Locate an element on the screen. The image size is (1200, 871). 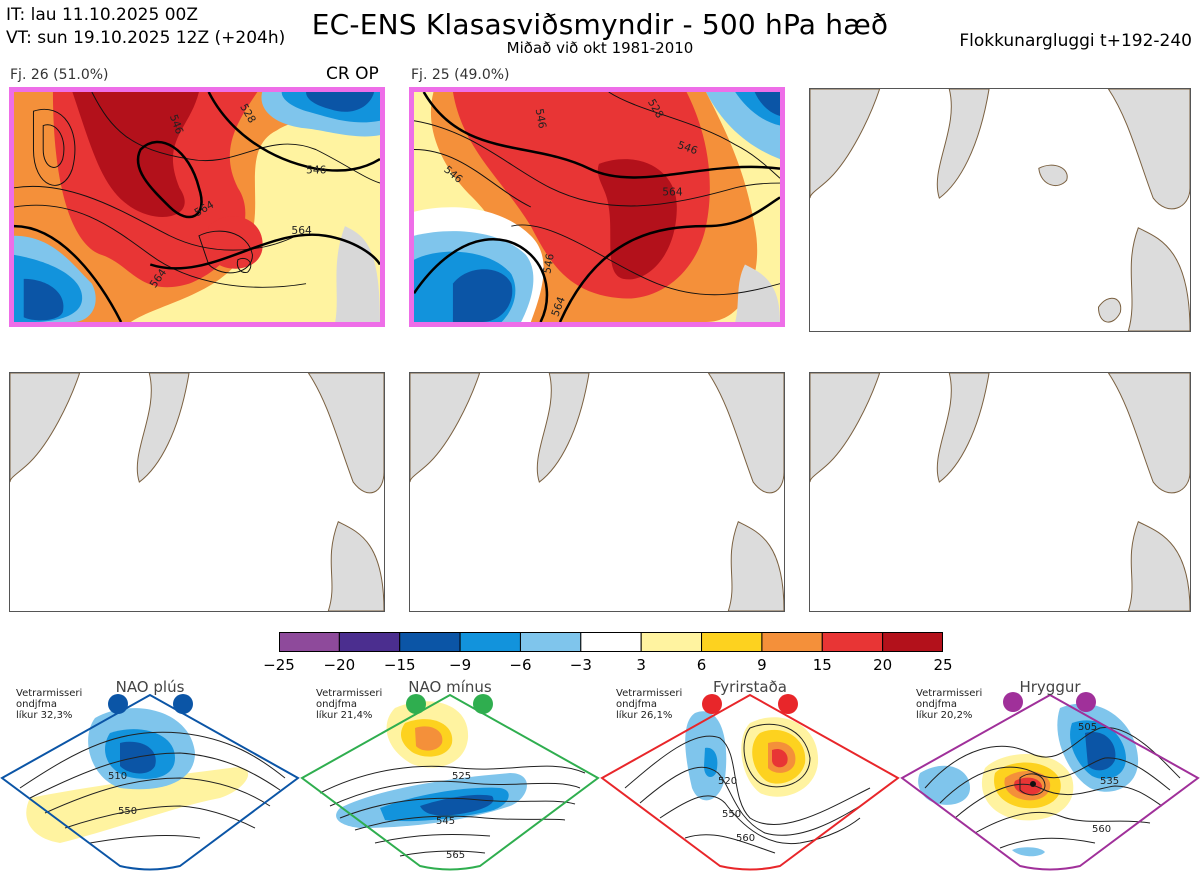
cluster-map-1: 546 546 564 564 564 528 is located at coordinates (197, 207).